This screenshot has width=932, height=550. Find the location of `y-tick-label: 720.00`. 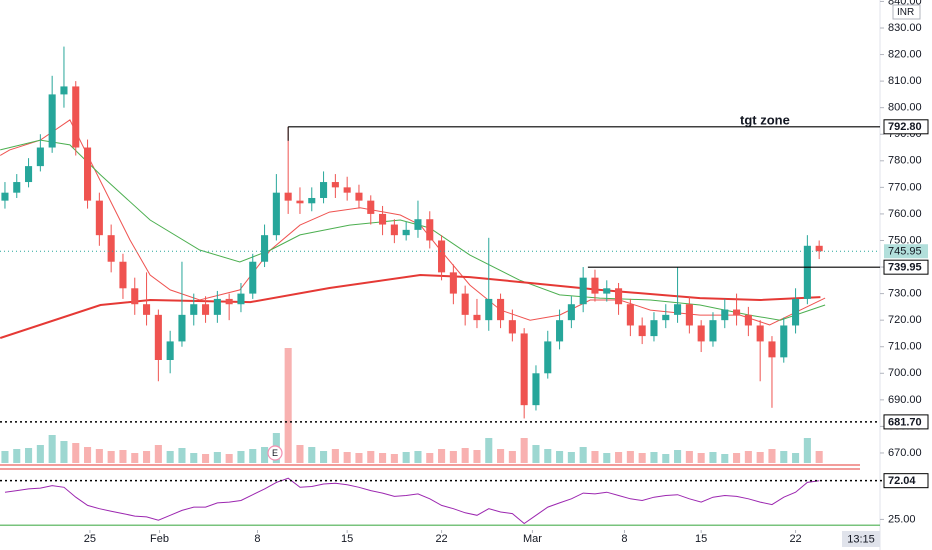

y-tick-label: 720.00 is located at coordinates (905, 320).